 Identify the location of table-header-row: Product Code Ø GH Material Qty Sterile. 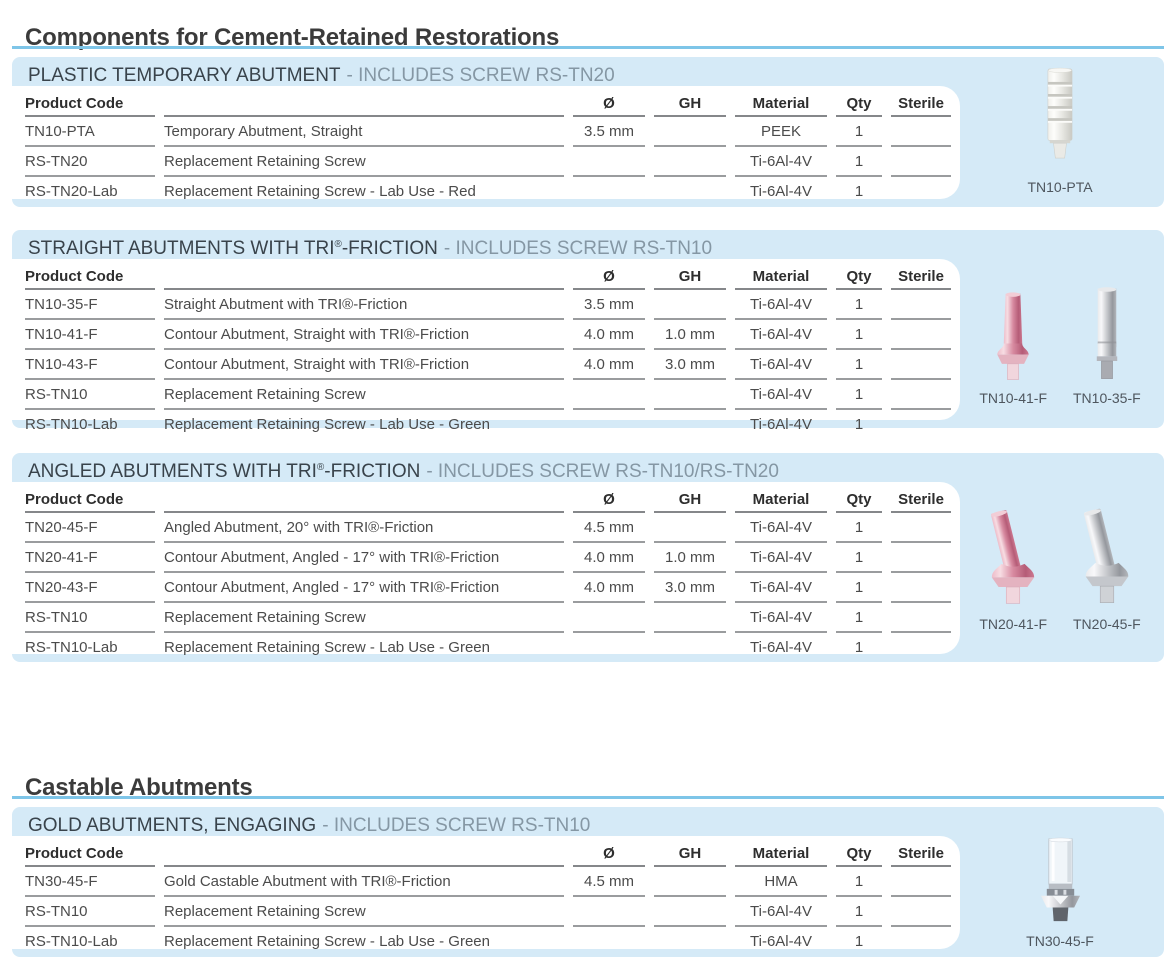
(488, 275).